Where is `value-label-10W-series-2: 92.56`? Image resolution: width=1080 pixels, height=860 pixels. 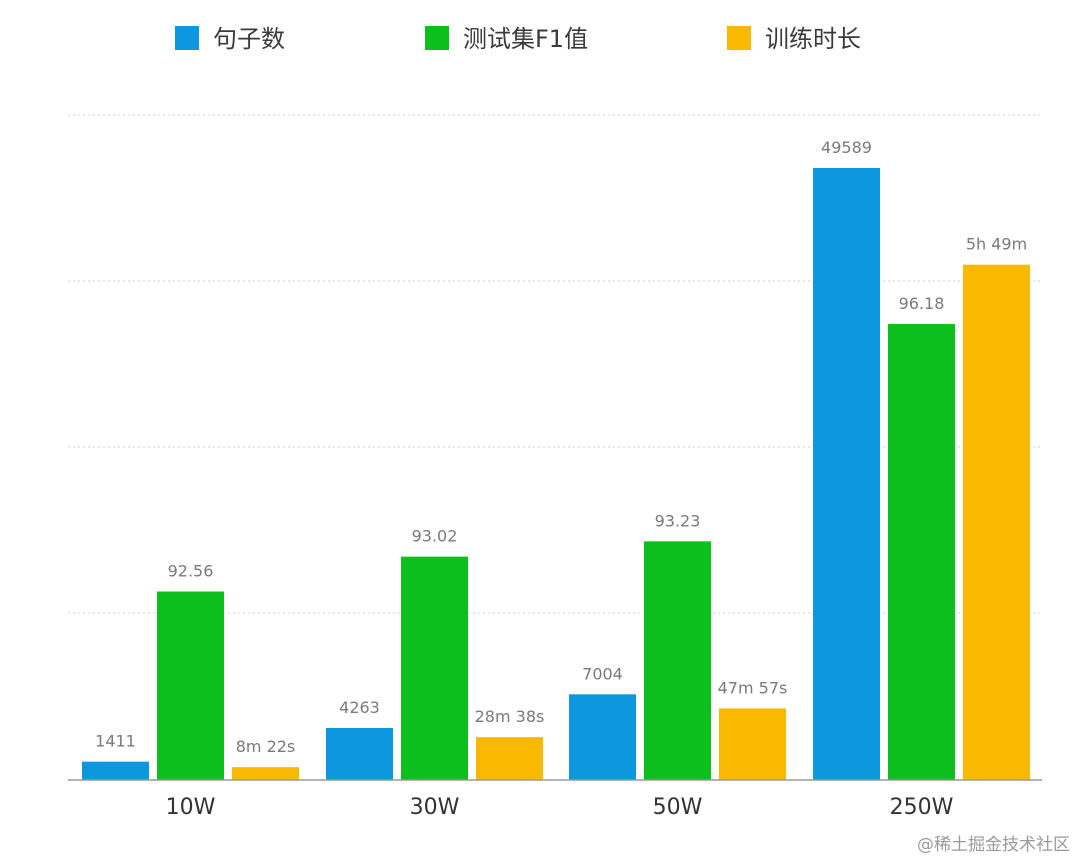
value-label-10W-series-2: 92.56 is located at coordinates (191, 571).